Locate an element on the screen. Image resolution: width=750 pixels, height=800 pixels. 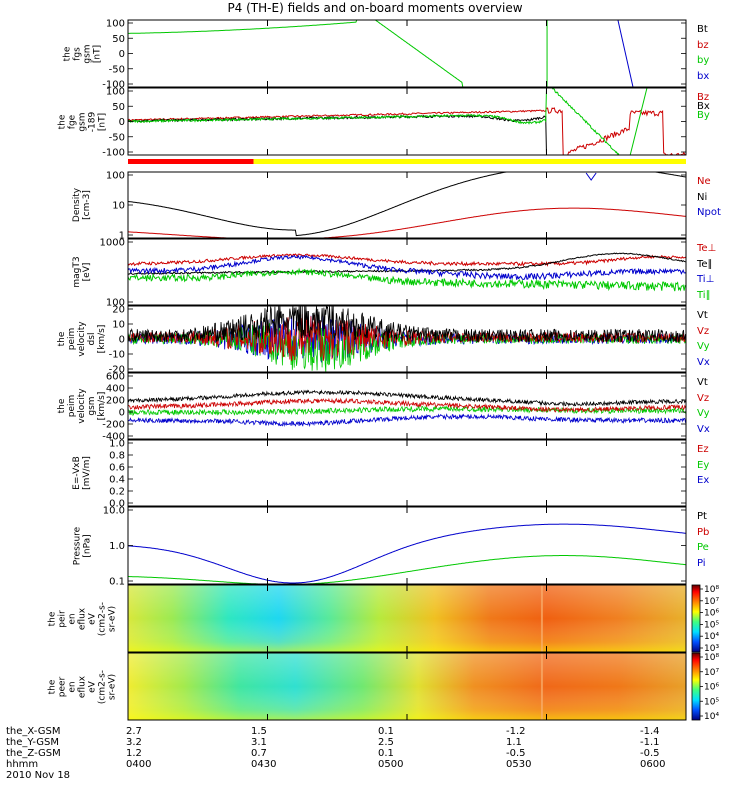
panel-density-data is located at coordinates (407, 205).